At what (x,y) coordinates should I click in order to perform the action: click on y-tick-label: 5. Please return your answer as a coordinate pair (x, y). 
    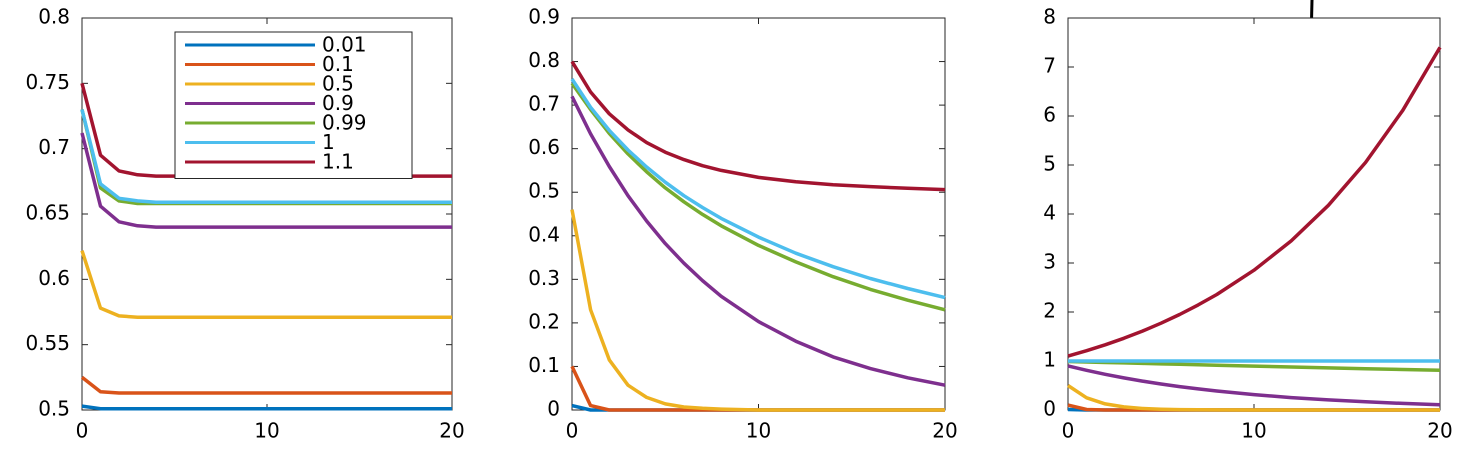
    Looking at the image, I should click on (1049, 164).